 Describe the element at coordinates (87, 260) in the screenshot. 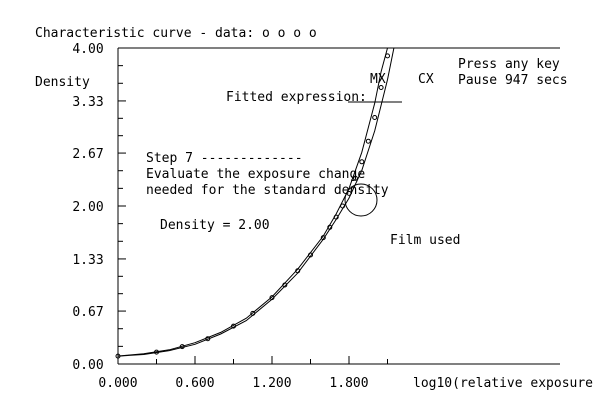

I see `y-tick-label: 1.33` at that location.